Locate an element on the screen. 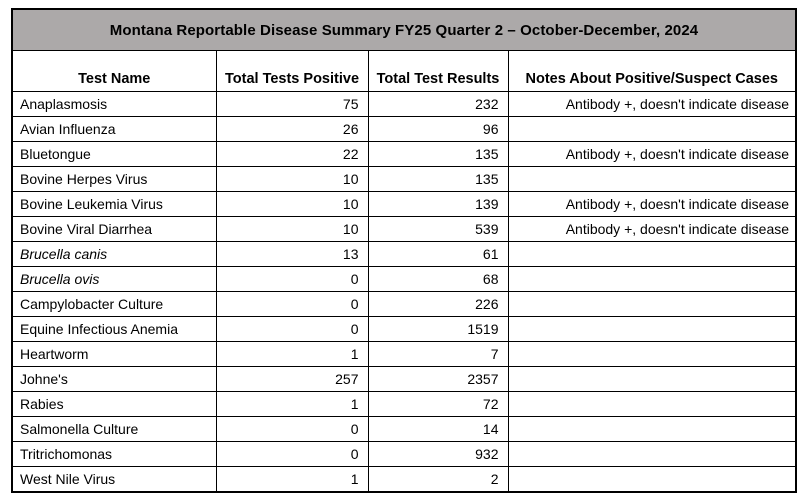 This screenshot has width=803, height=493. table-row: Rabies 1 72 is located at coordinates (404, 404).